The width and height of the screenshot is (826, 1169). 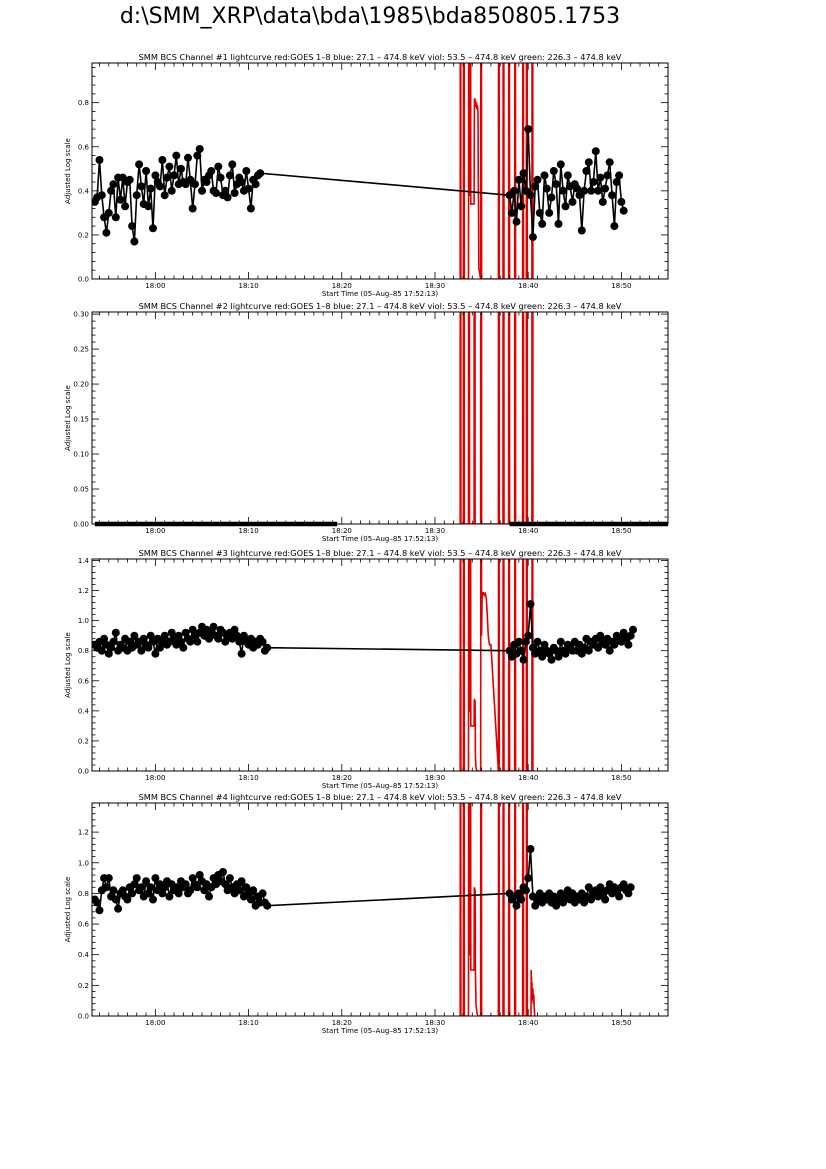 What do you see at coordinates (81, 420) in the screenshot?
I see `y-tick-label: 0.15` at bounding box center [81, 420].